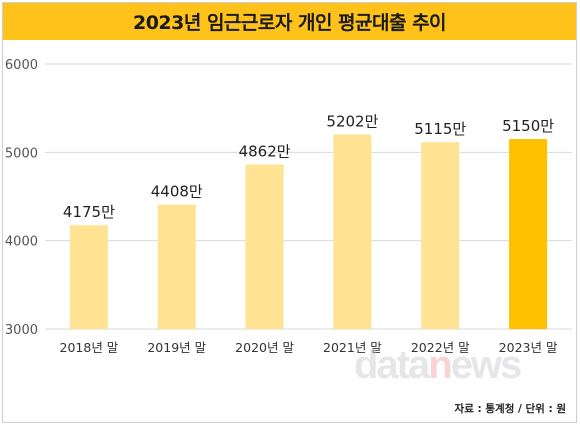  Describe the element at coordinates (528, 347) in the screenshot. I see `x-tick-label: 2023년 말` at that location.